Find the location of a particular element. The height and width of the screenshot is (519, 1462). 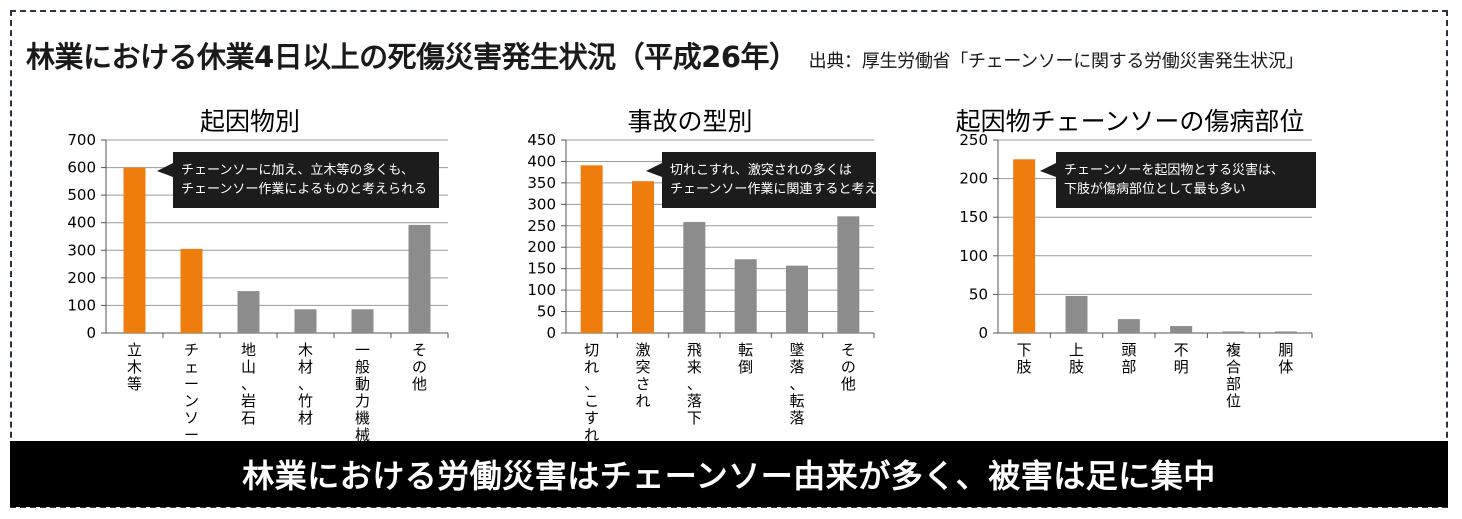

category-char: 般 is located at coordinates (362, 367).